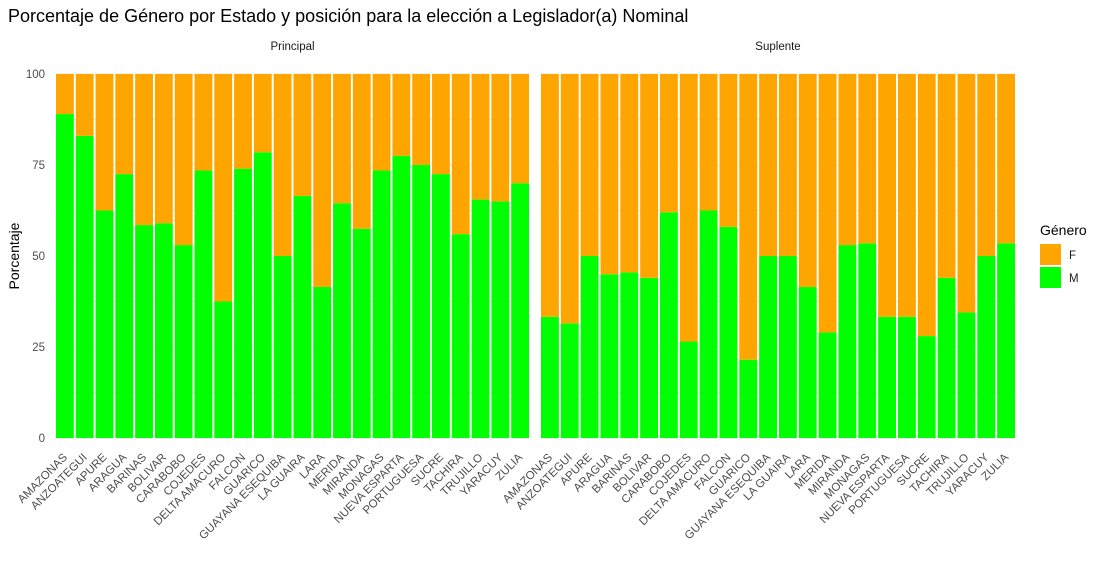 This screenshot has width=1102, height=580. I want to click on y-axis-title: Porcentaje, so click(14, 255).